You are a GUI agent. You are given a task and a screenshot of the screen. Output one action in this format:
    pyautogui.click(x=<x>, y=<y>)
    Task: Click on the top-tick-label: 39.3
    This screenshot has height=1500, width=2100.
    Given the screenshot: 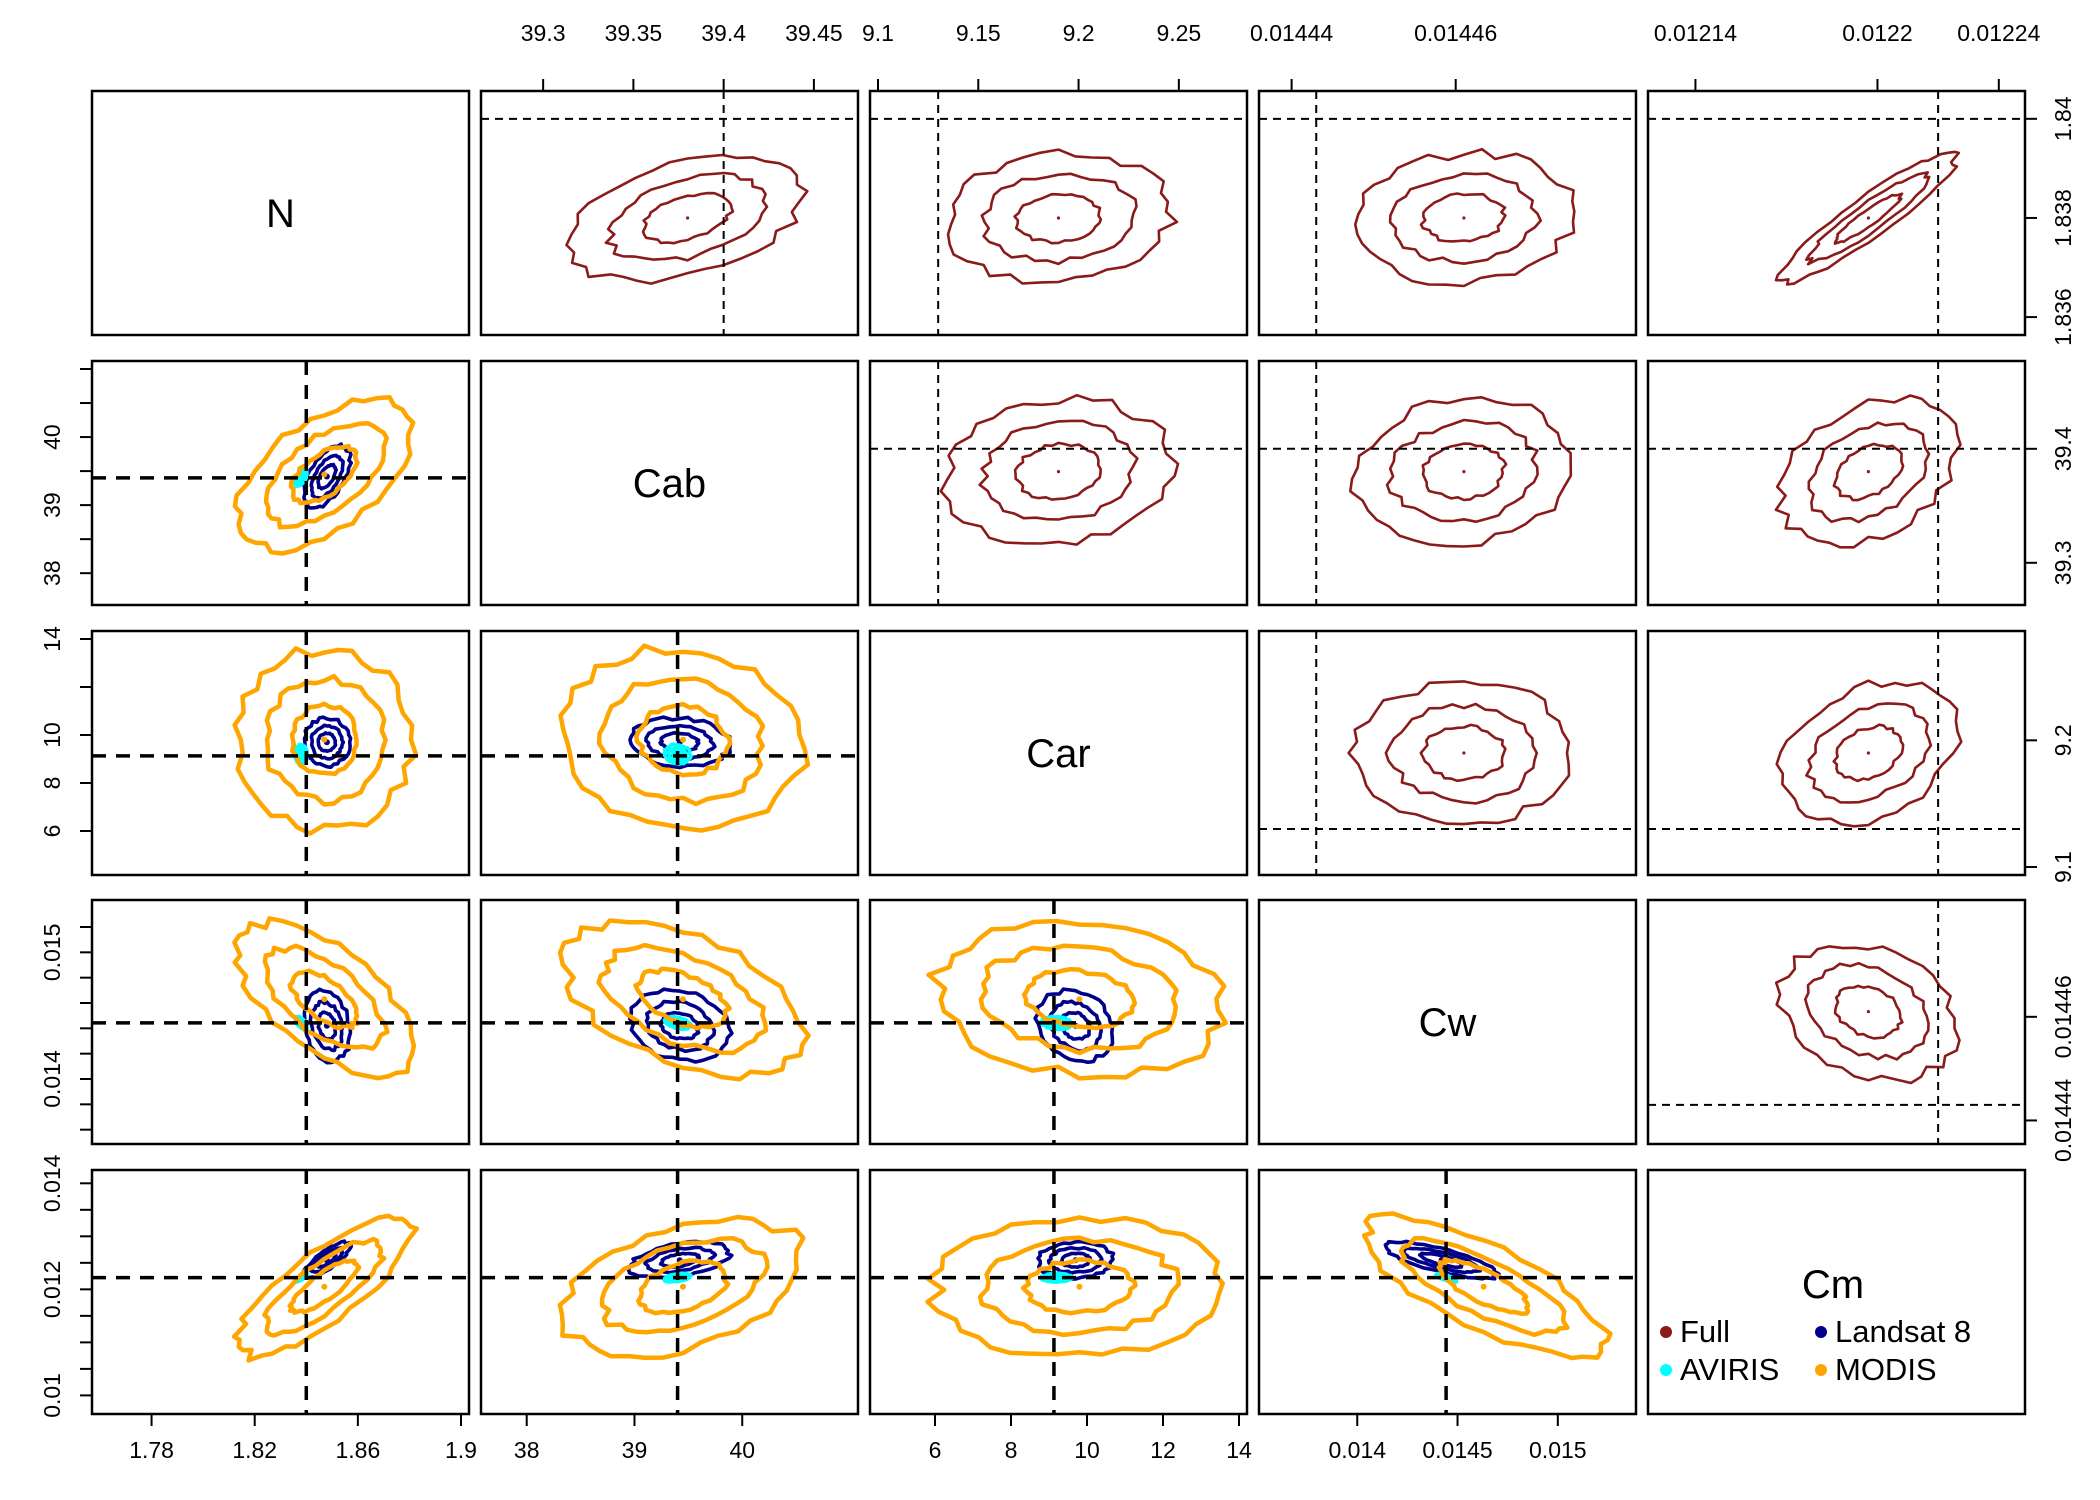 What is the action you would take?
    pyautogui.click(x=543, y=33)
    